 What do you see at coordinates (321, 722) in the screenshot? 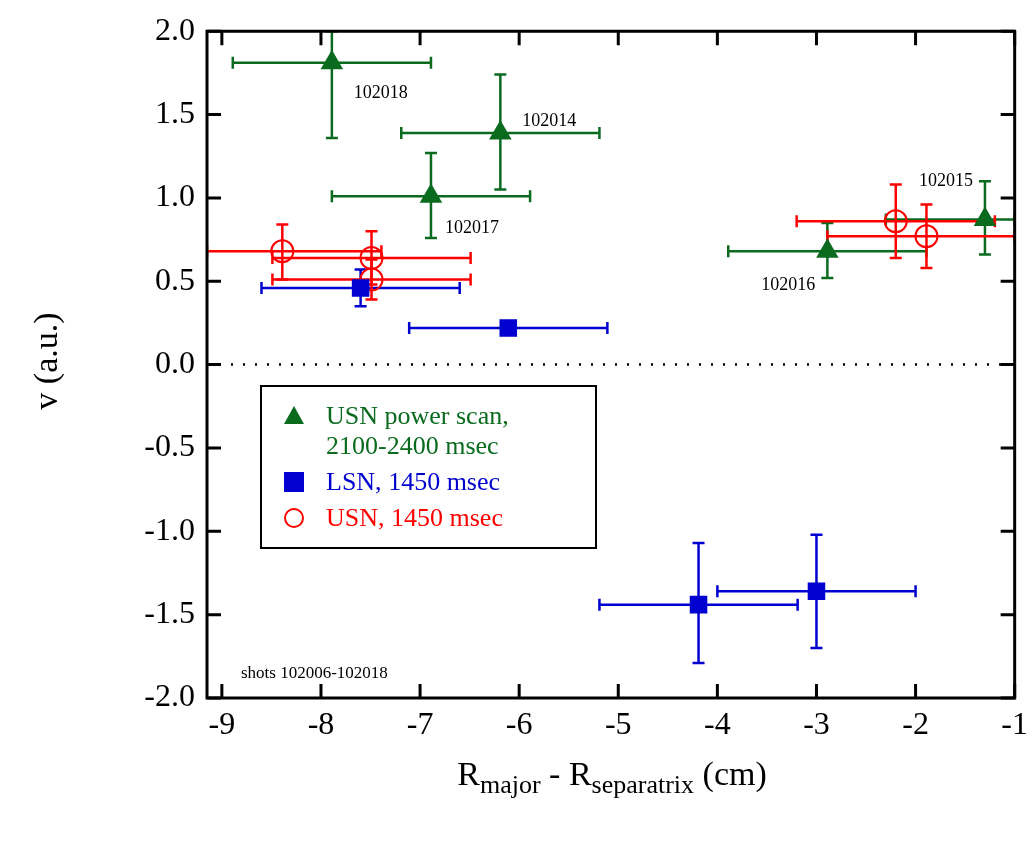
I see `x-tick-label: -8` at bounding box center [321, 722].